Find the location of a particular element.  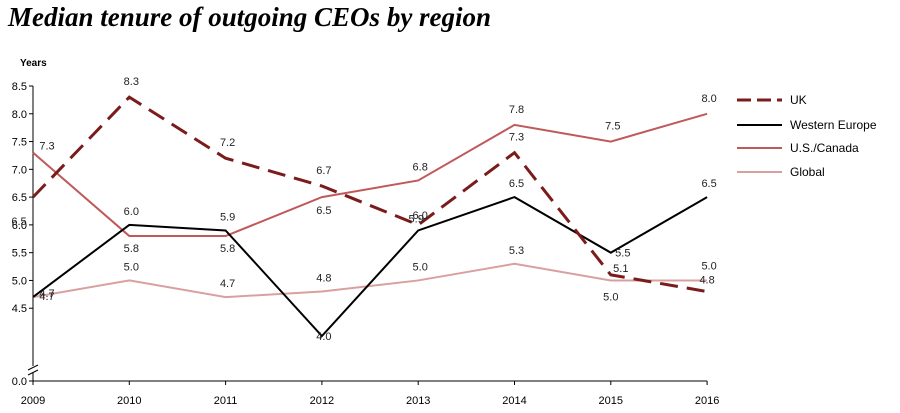

data-label-western-europe: 5.5 is located at coordinates (622, 254).